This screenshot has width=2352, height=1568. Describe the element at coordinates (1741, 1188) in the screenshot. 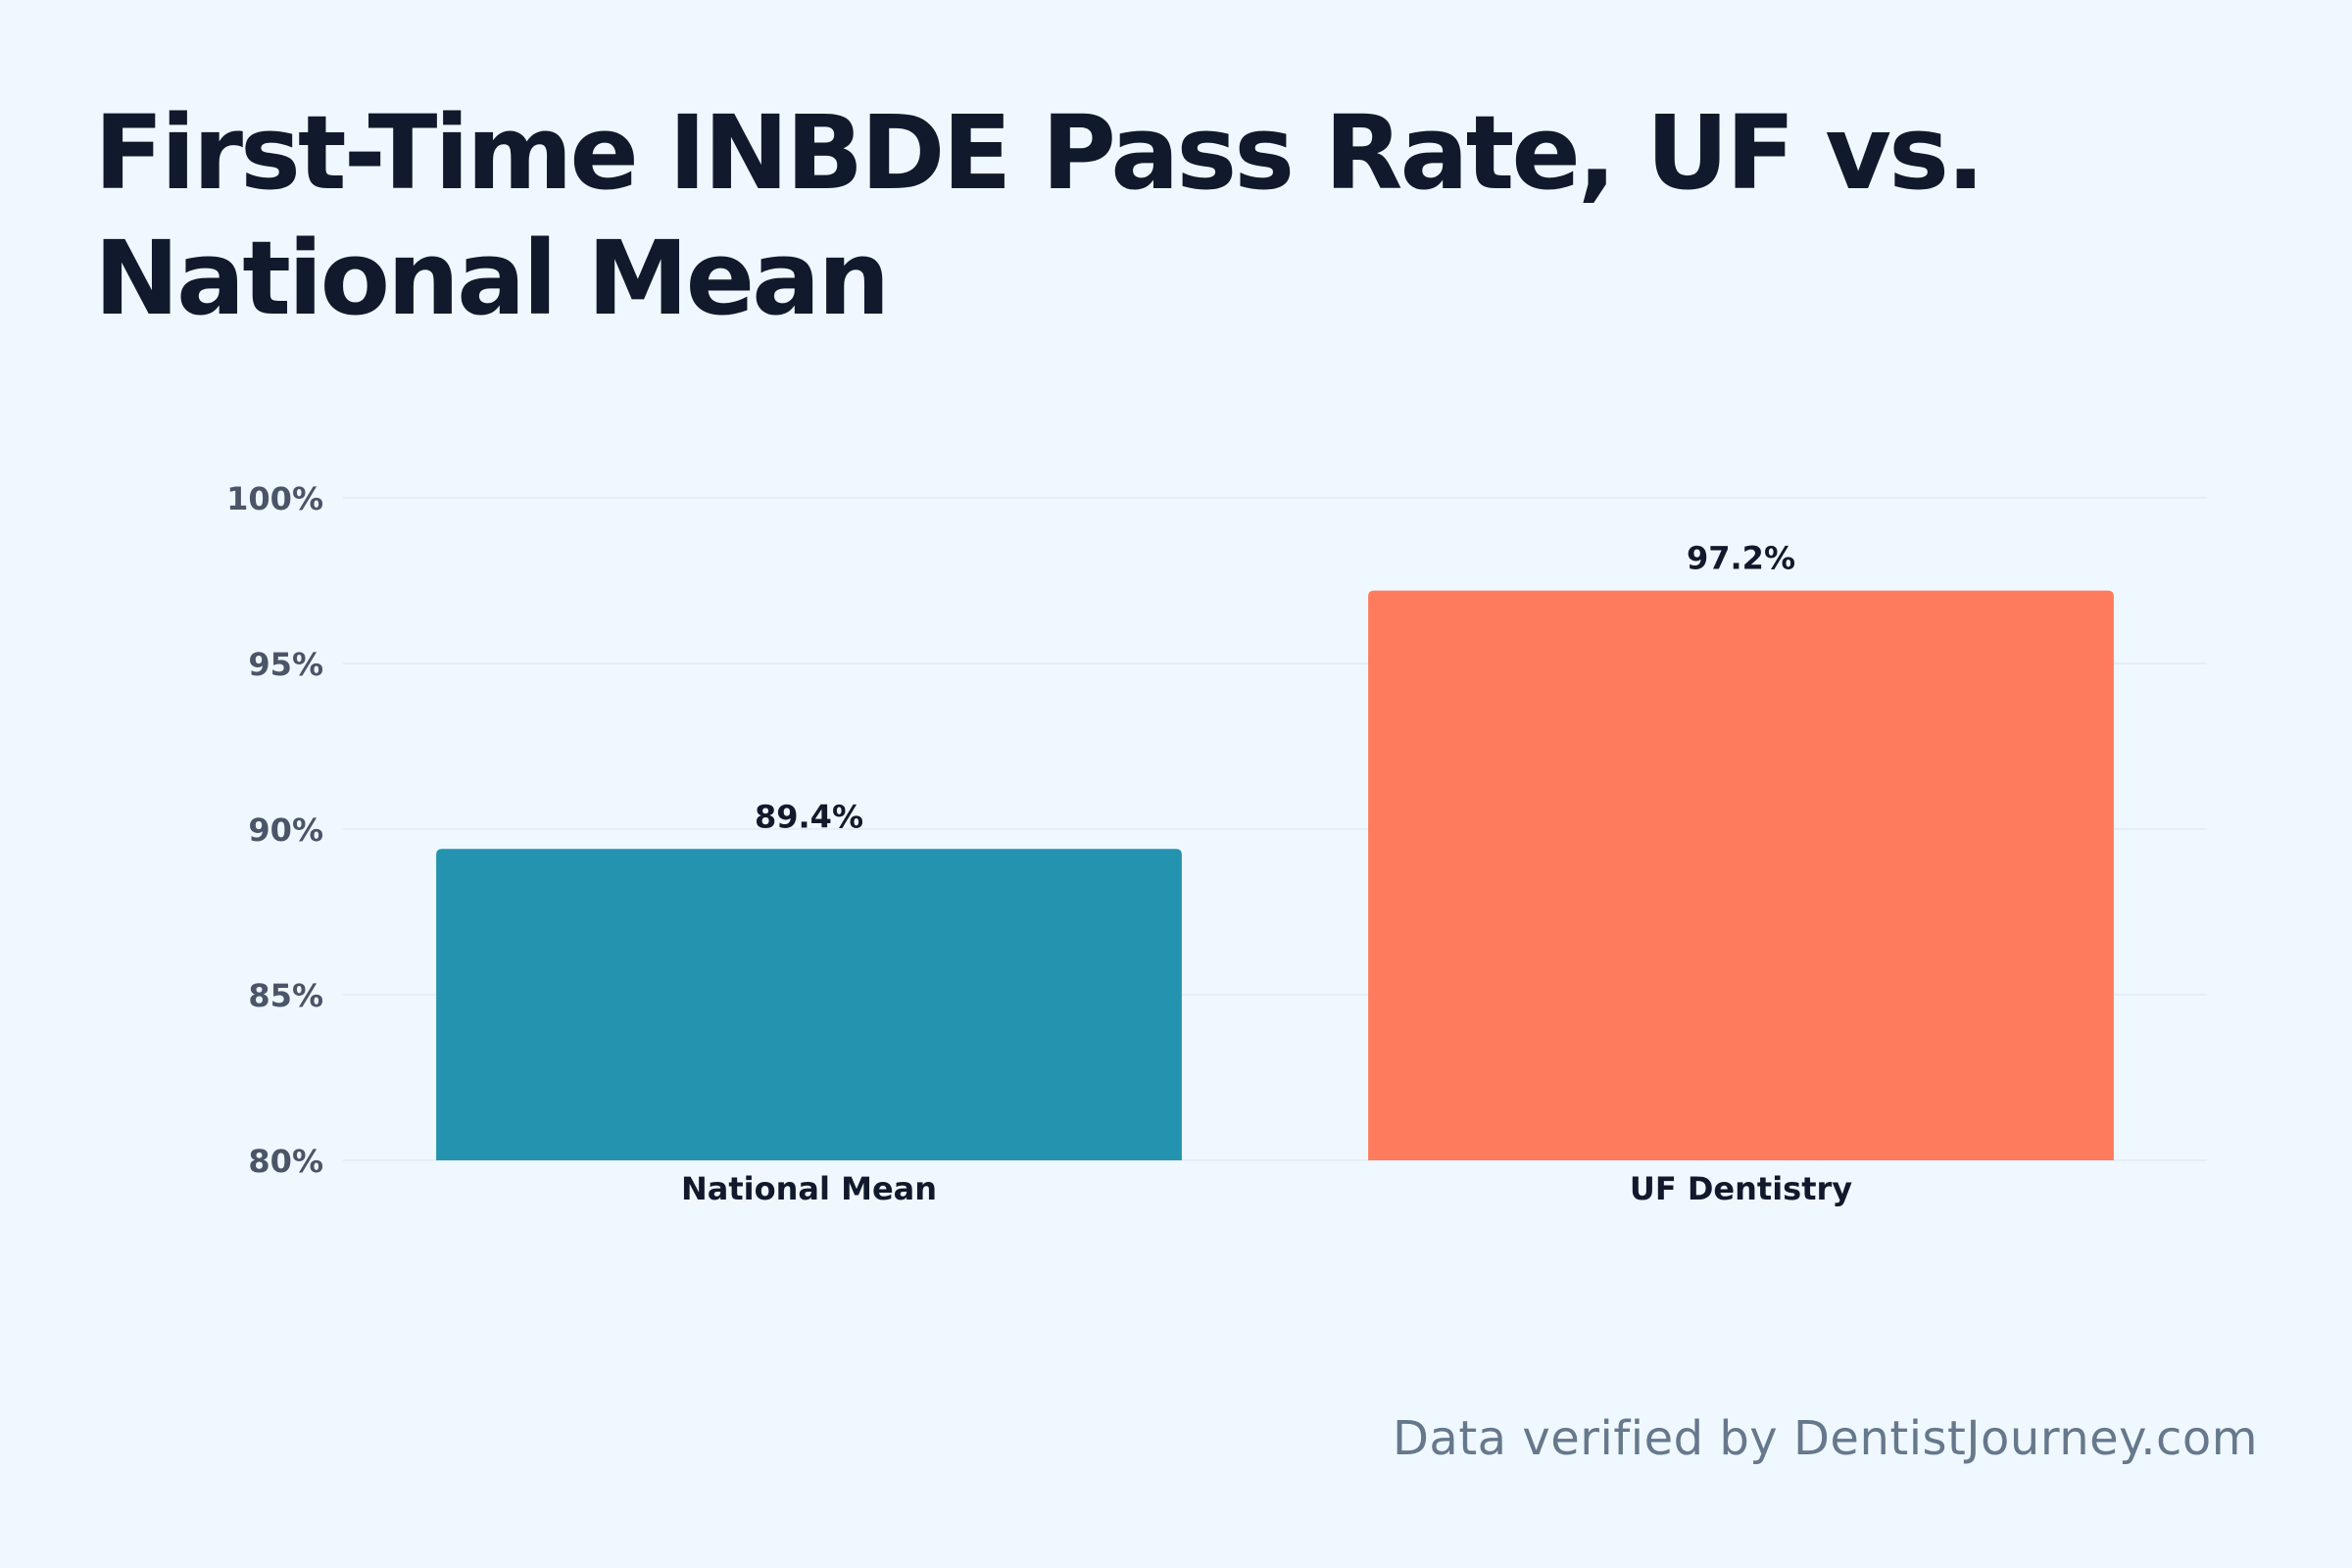

I see `category-label: UF Dentistry` at that location.